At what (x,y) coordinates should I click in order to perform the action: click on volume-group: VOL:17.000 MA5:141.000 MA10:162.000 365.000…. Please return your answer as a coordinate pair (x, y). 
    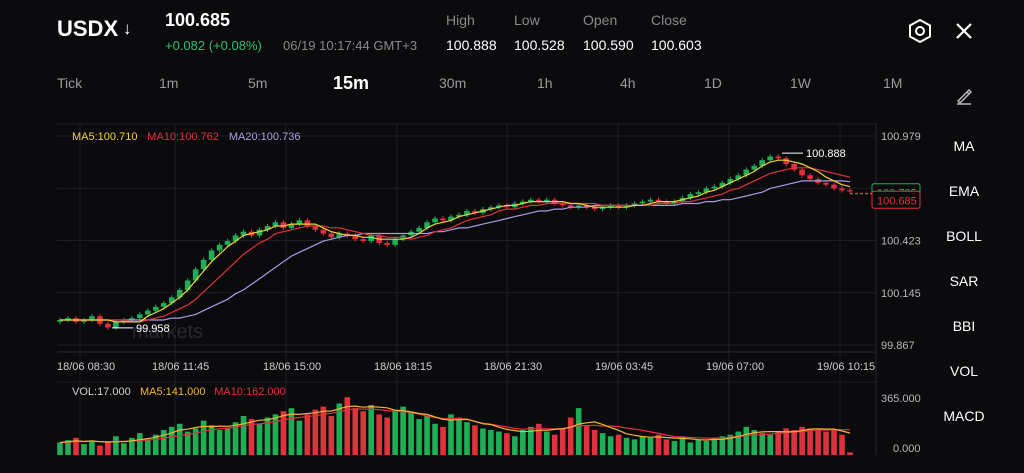
    Looking at the image, I should click on (489, 420).